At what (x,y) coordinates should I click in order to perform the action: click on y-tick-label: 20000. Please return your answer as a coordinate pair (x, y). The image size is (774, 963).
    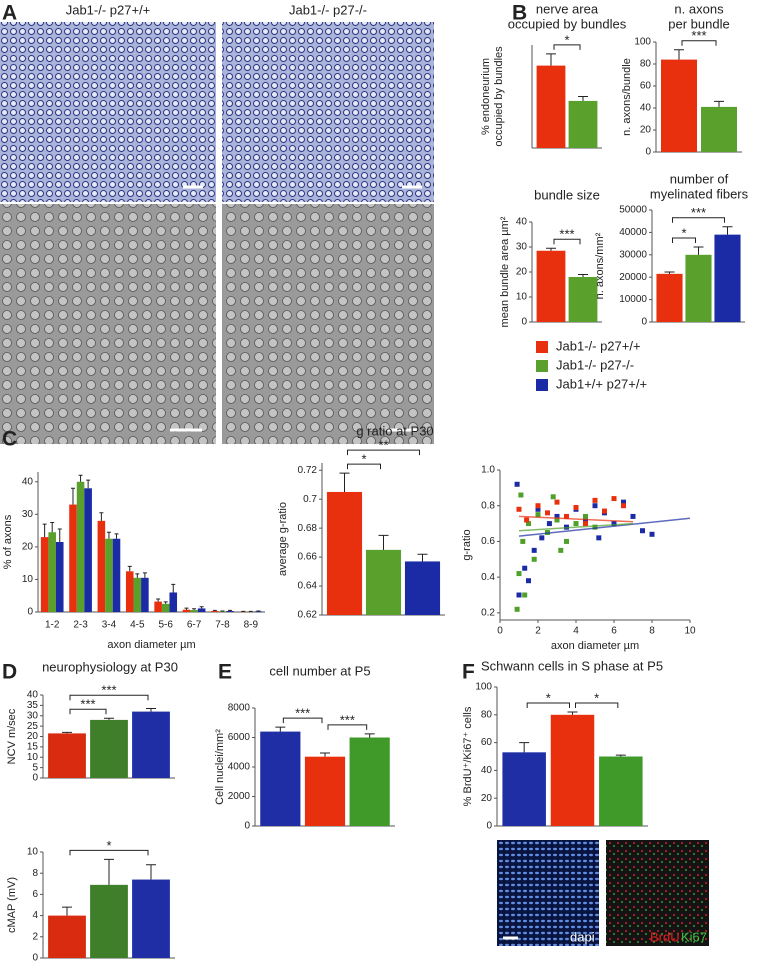
    Looking at the image, I should click on (633, 277).